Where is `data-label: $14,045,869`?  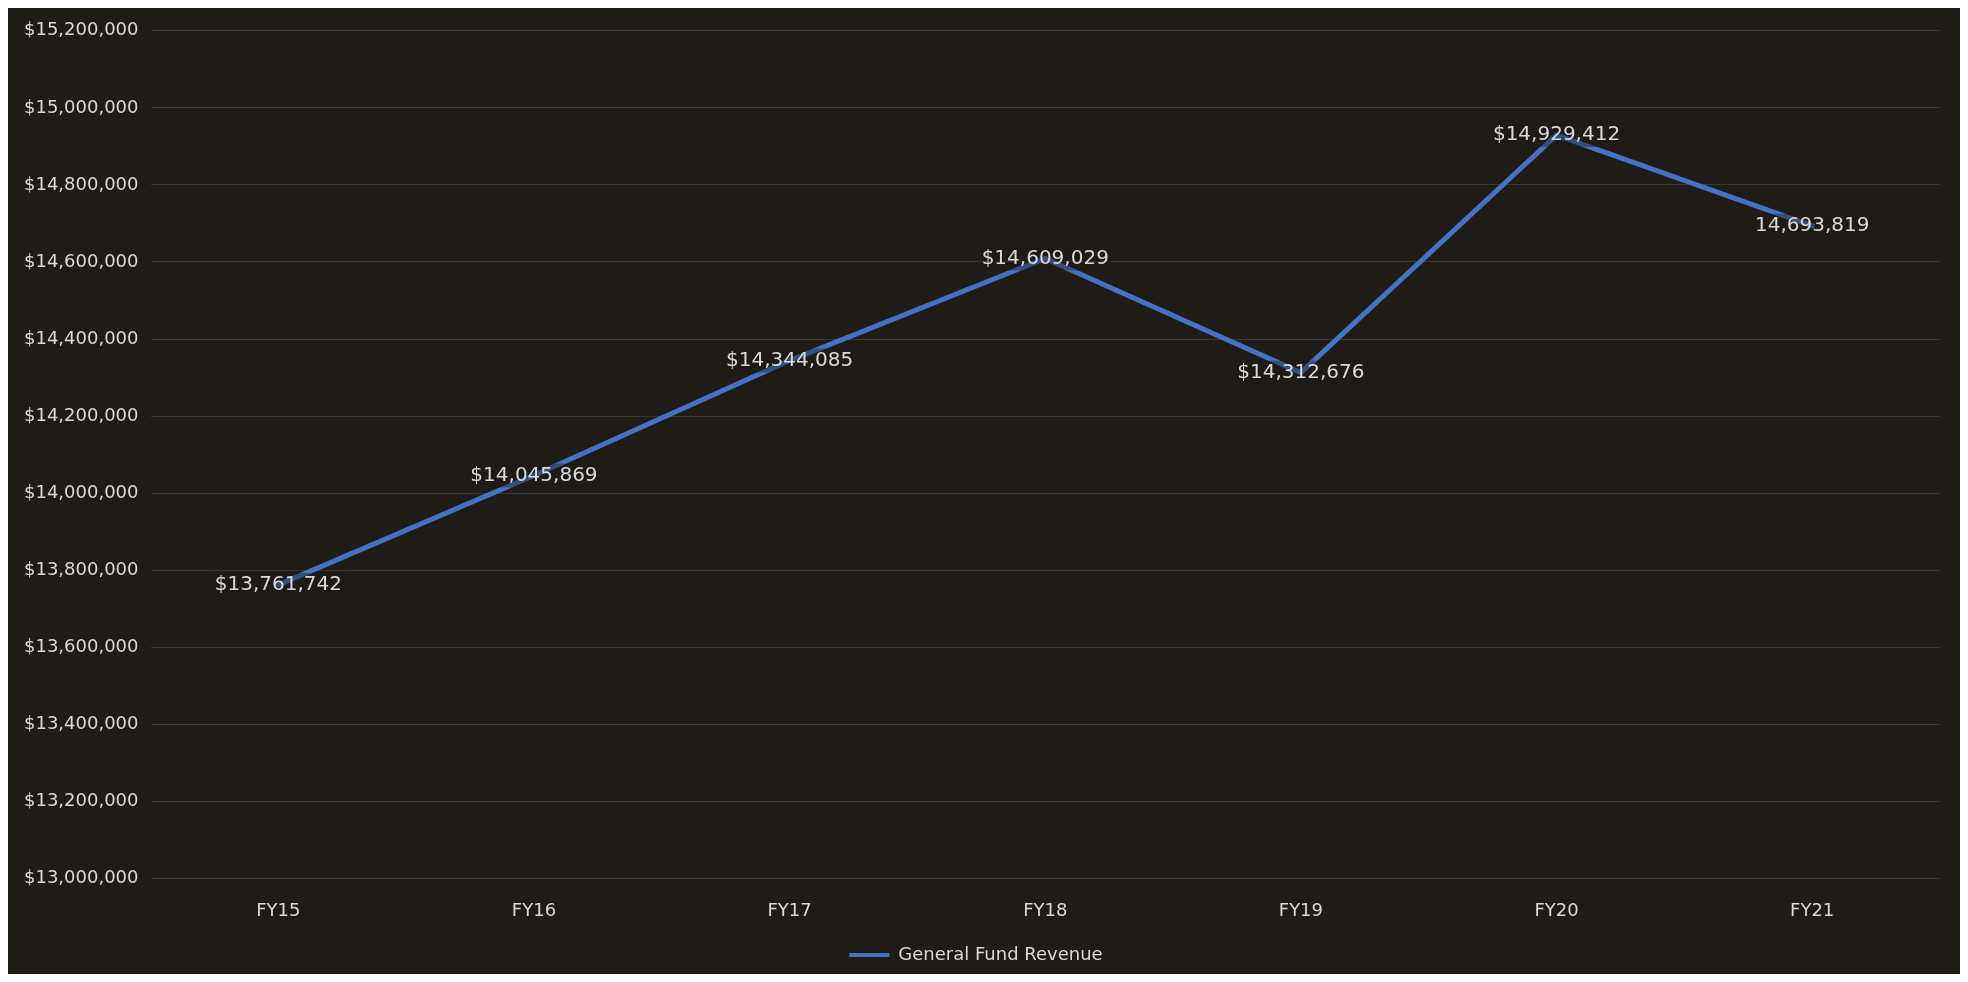 data-label: $14,045,869 is located at coordinates (534, 473).